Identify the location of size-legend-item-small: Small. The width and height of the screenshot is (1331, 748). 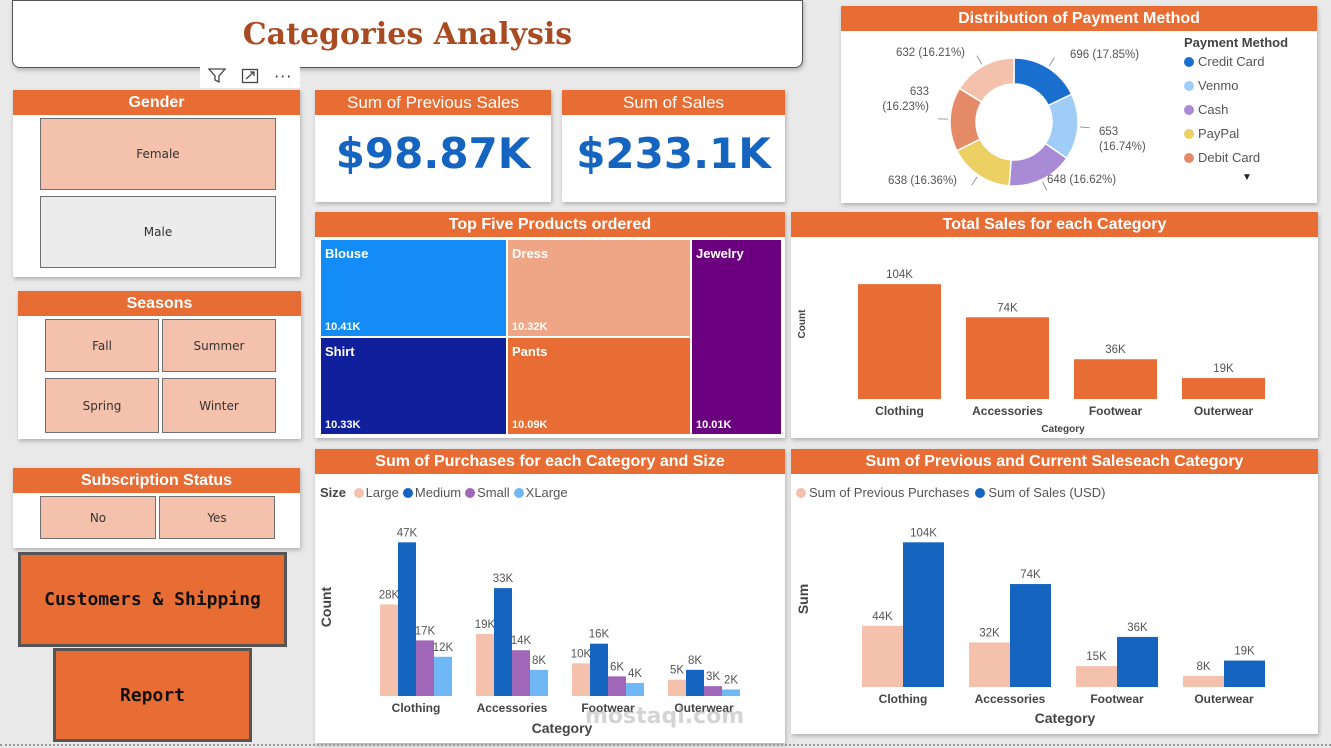
(487, 492).